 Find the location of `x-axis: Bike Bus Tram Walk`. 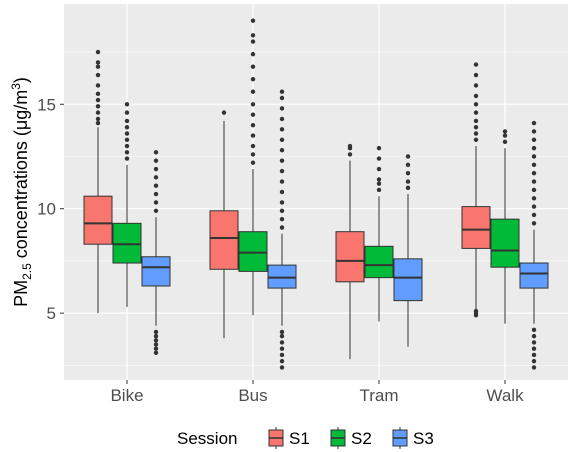

x-axis: Bike Bus Tram Walk is located at coordinates (317, 392).